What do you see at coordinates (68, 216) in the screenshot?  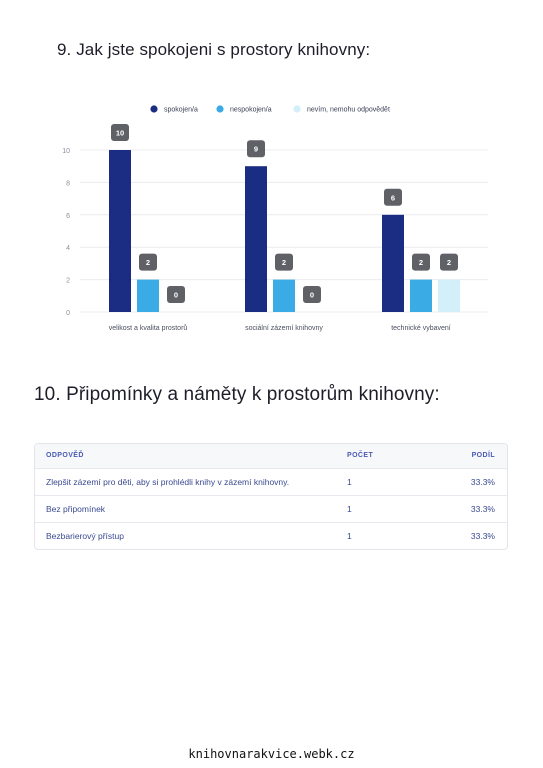 I see `y-tick-label: 6` at bounding box center [68, 216].